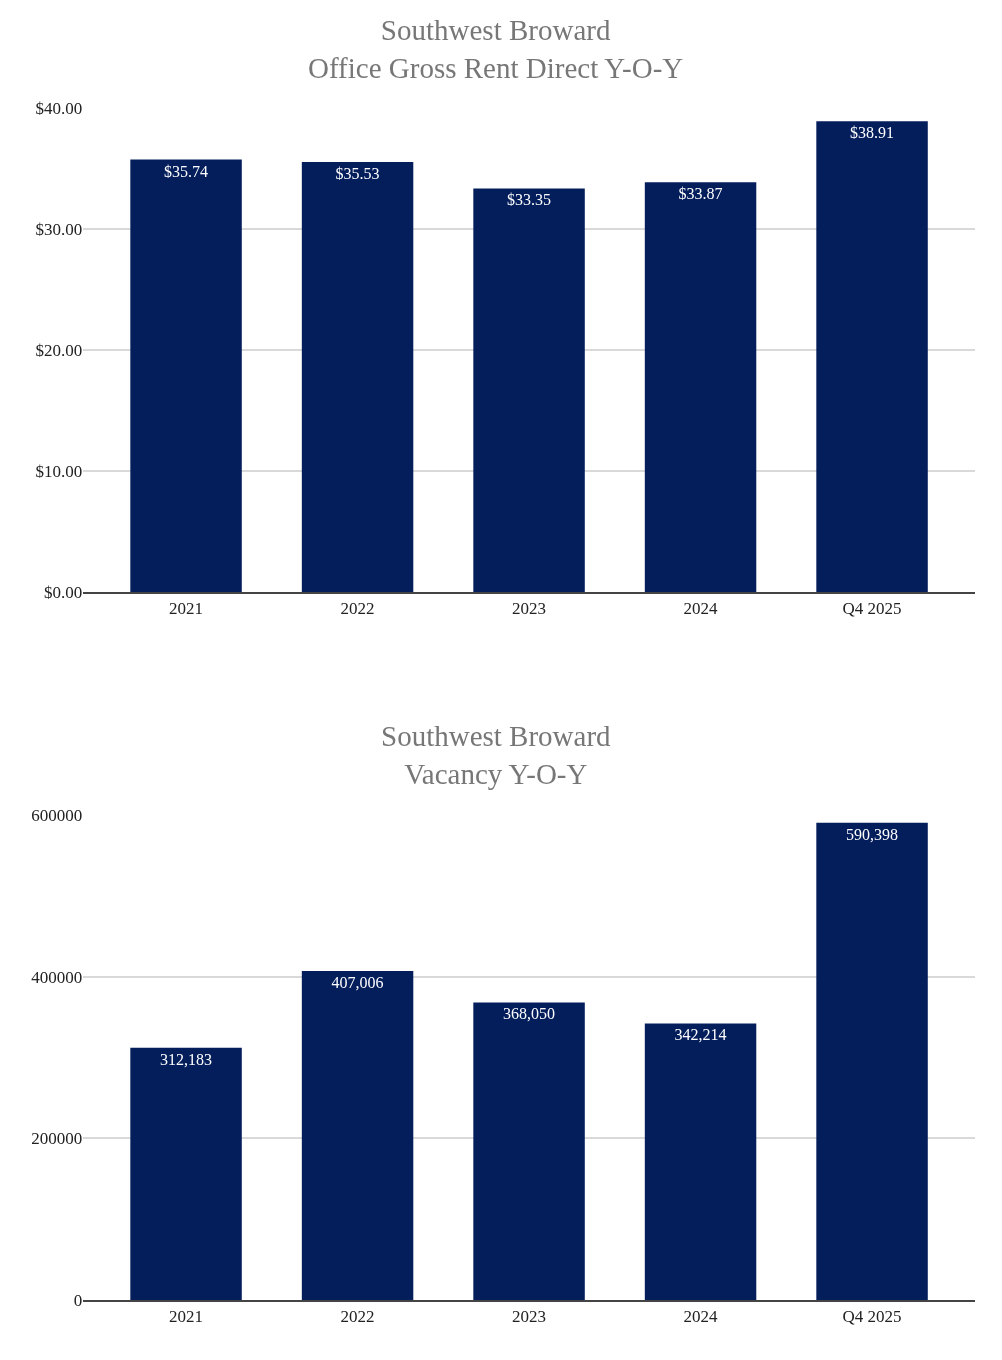 The height and width of the screenshot is (1360, 1002). I want to click on y-tick-label: $40.00, so click(59, 108).